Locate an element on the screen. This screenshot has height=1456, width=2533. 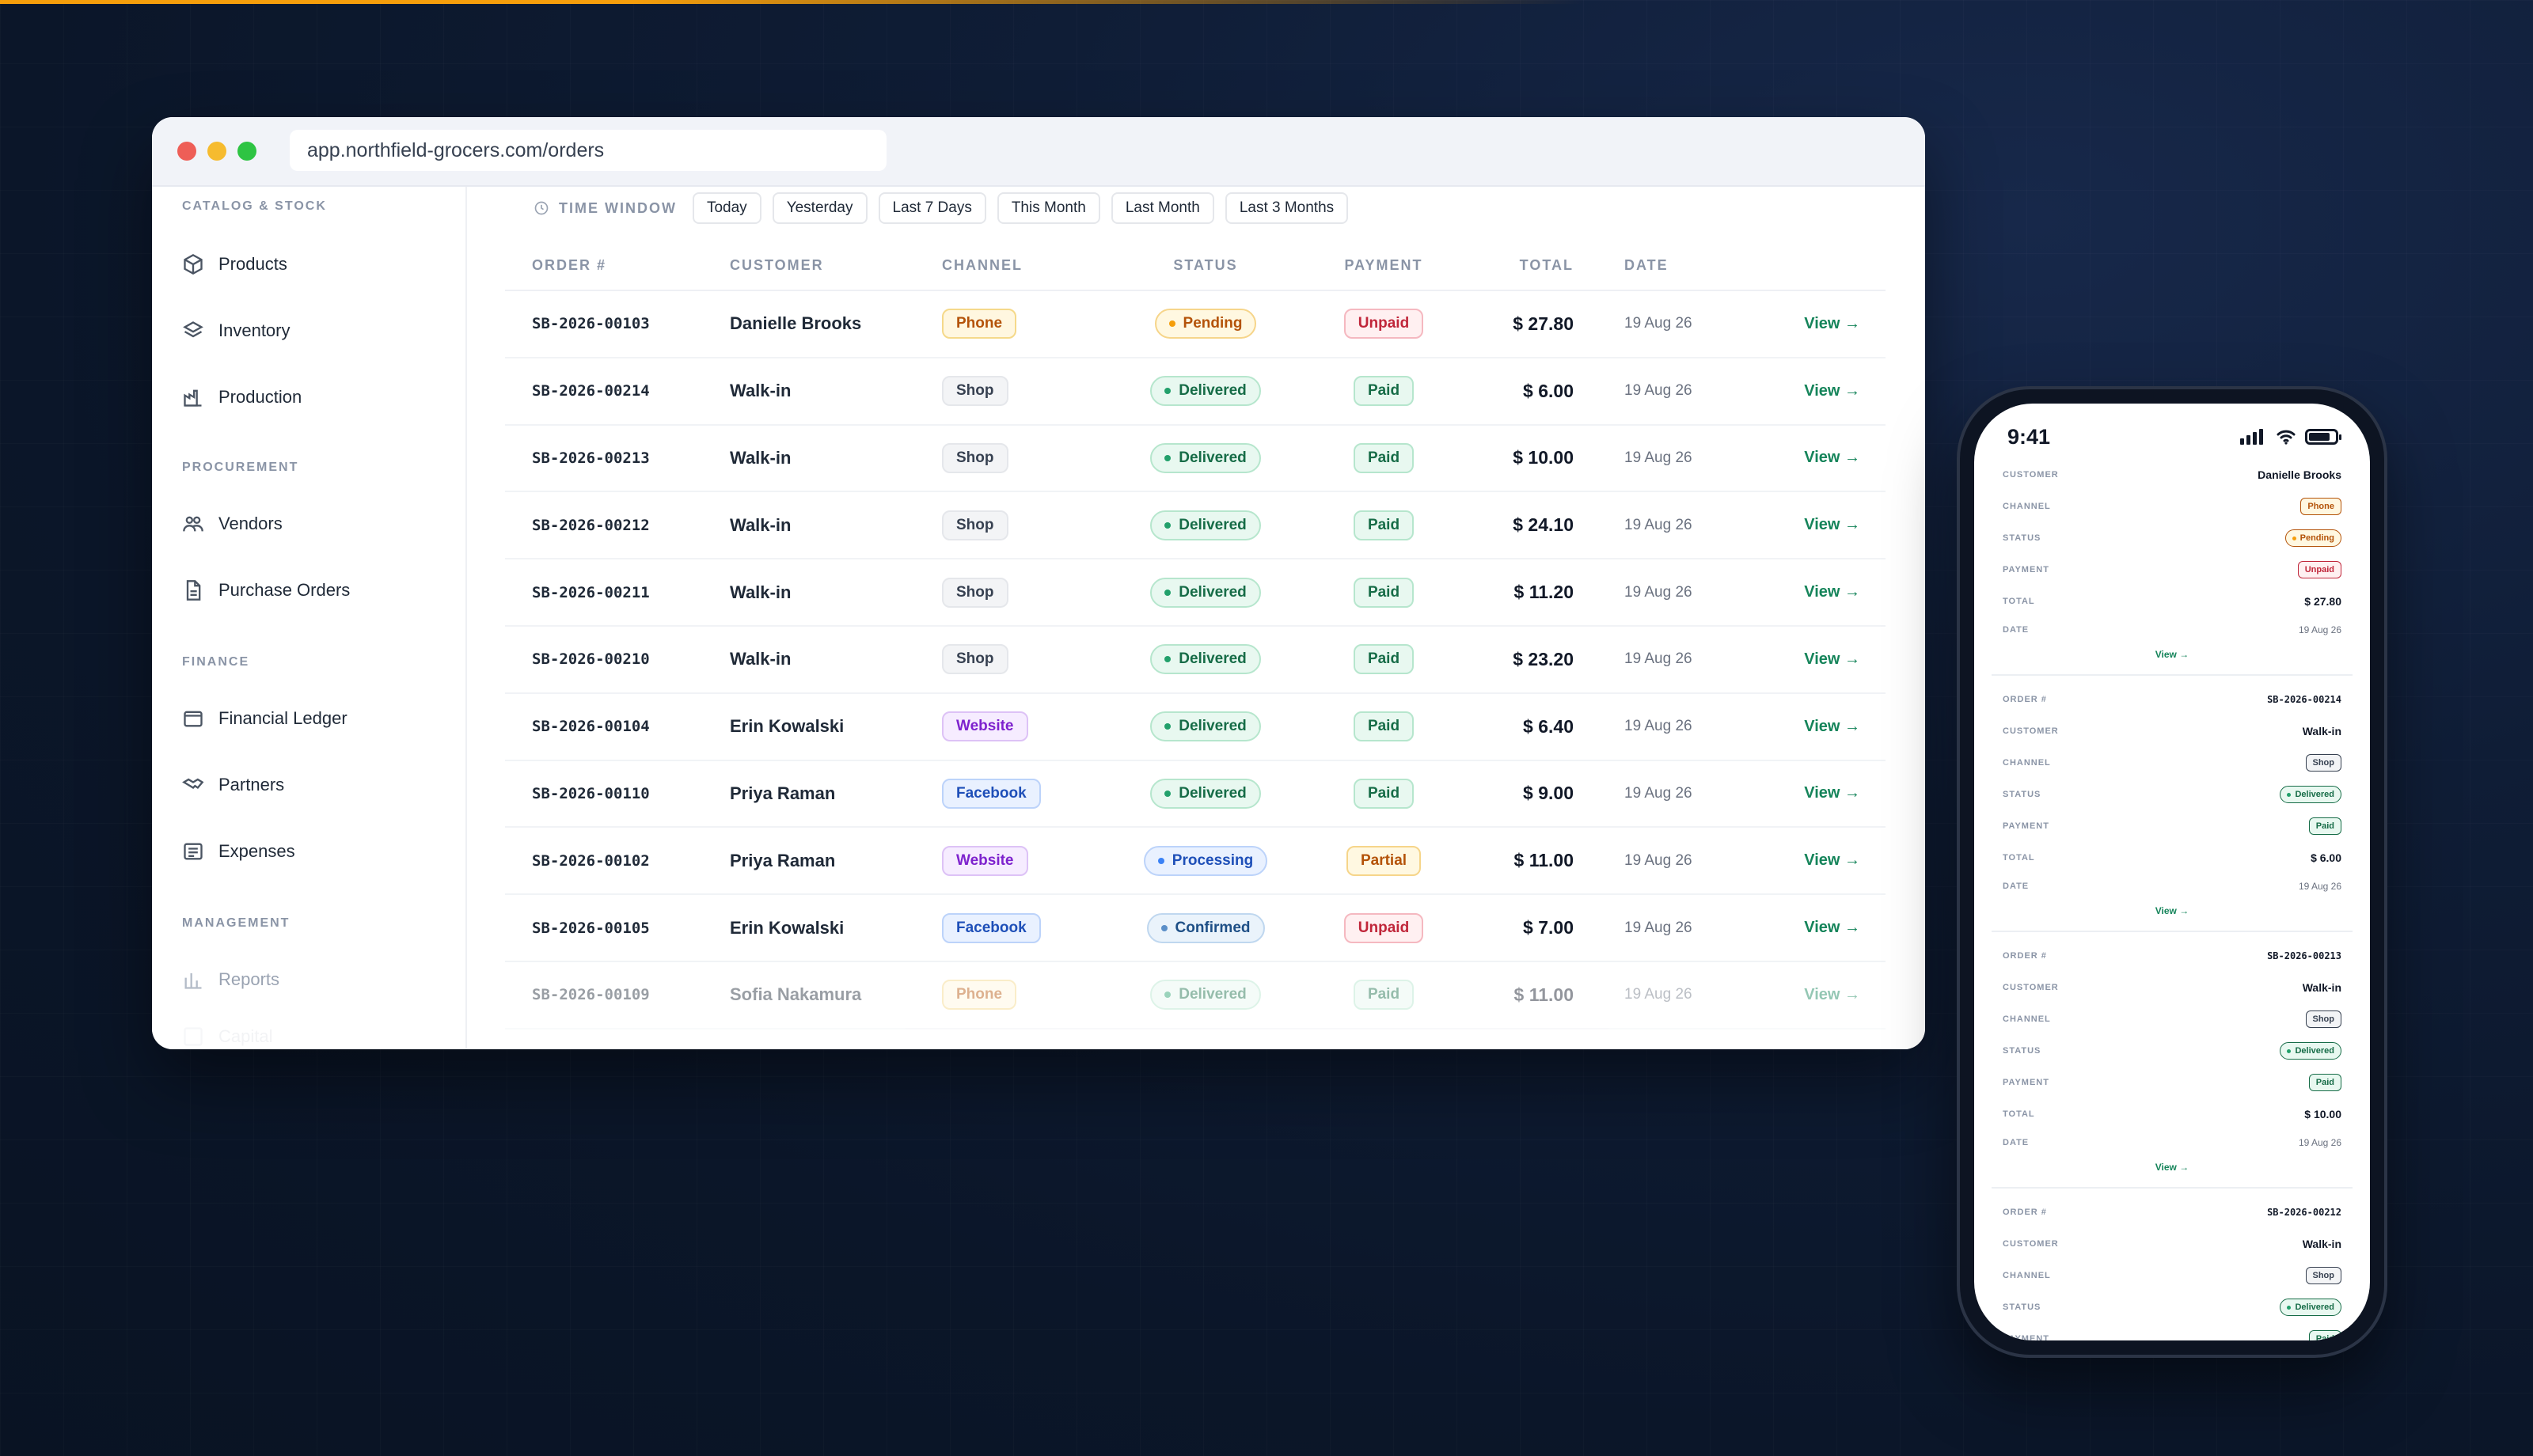
filter-last-3-months: Last 3 Months is located at coordinates (1286, 208).